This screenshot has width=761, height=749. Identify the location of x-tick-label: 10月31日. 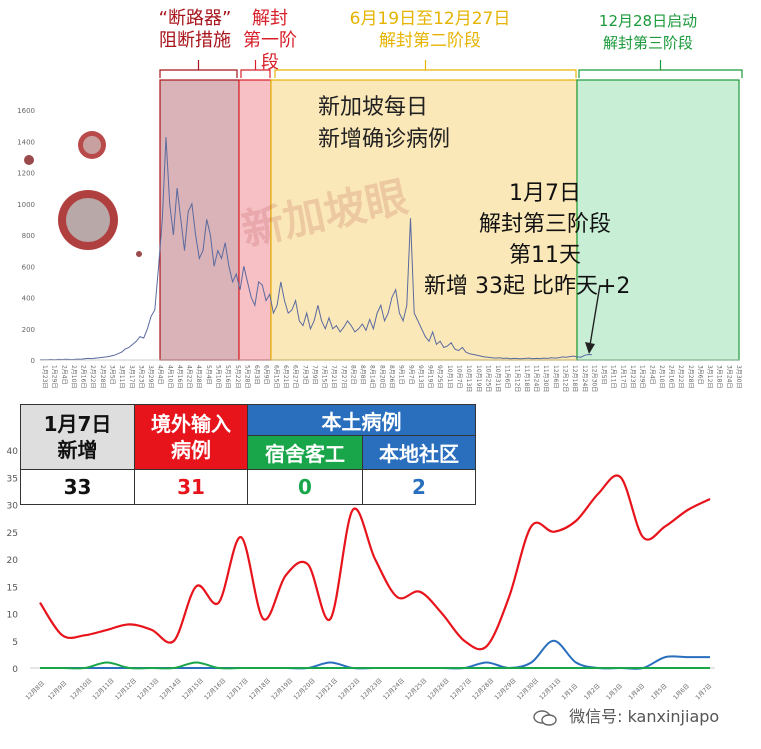
(497, 378).